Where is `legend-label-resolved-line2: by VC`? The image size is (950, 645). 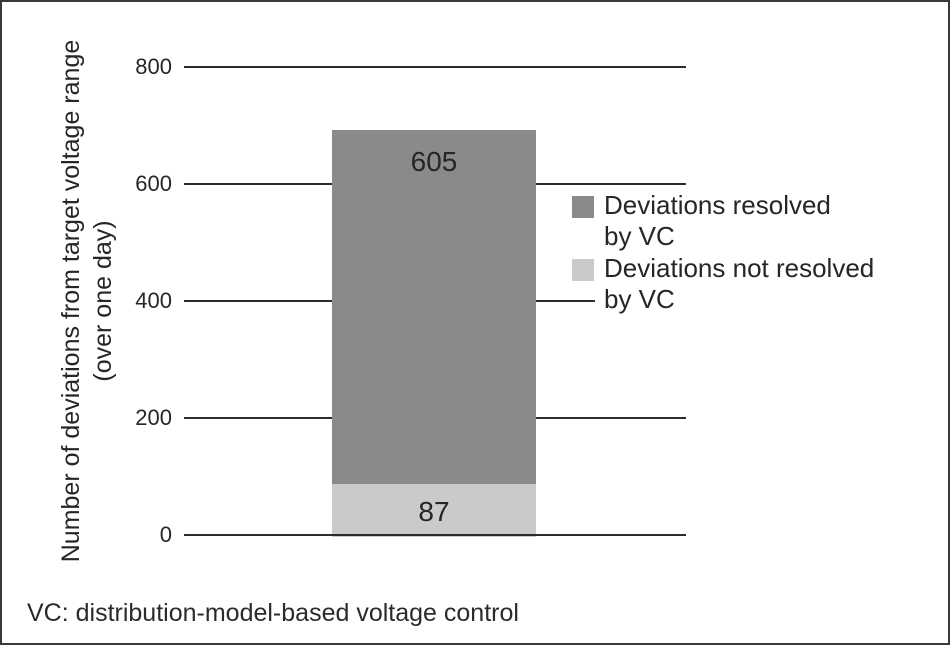
legend-label-resolved-line2: by VC is located at coordinates (639, 236).